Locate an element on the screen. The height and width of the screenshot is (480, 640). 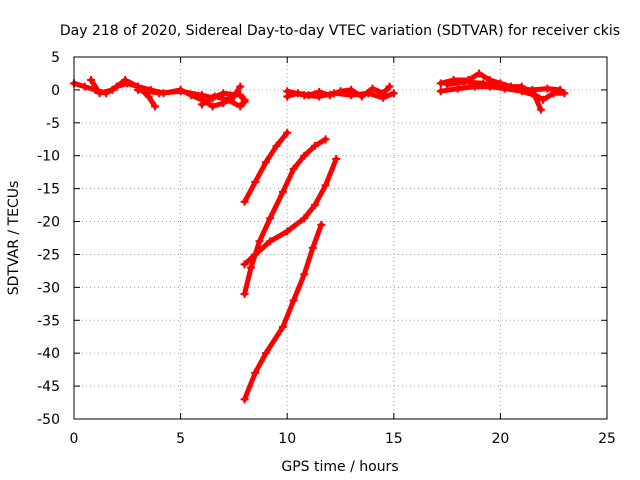
x-tick-label: 15 is located at coordinates (394, 439).